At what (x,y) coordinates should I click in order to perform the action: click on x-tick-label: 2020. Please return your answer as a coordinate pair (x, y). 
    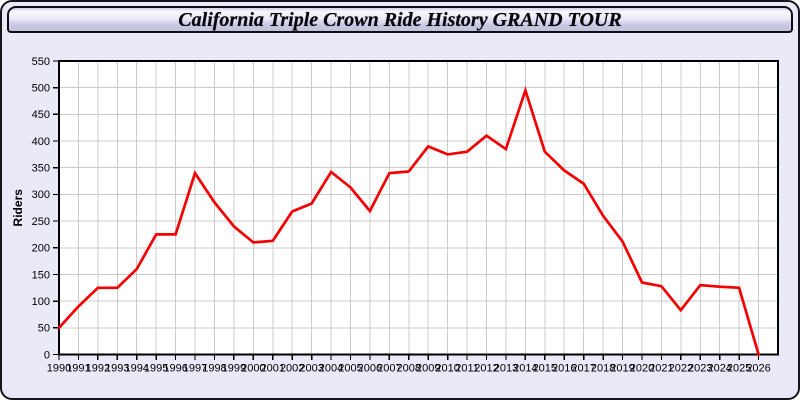
    Looking at the image, I should click on (642, 369).